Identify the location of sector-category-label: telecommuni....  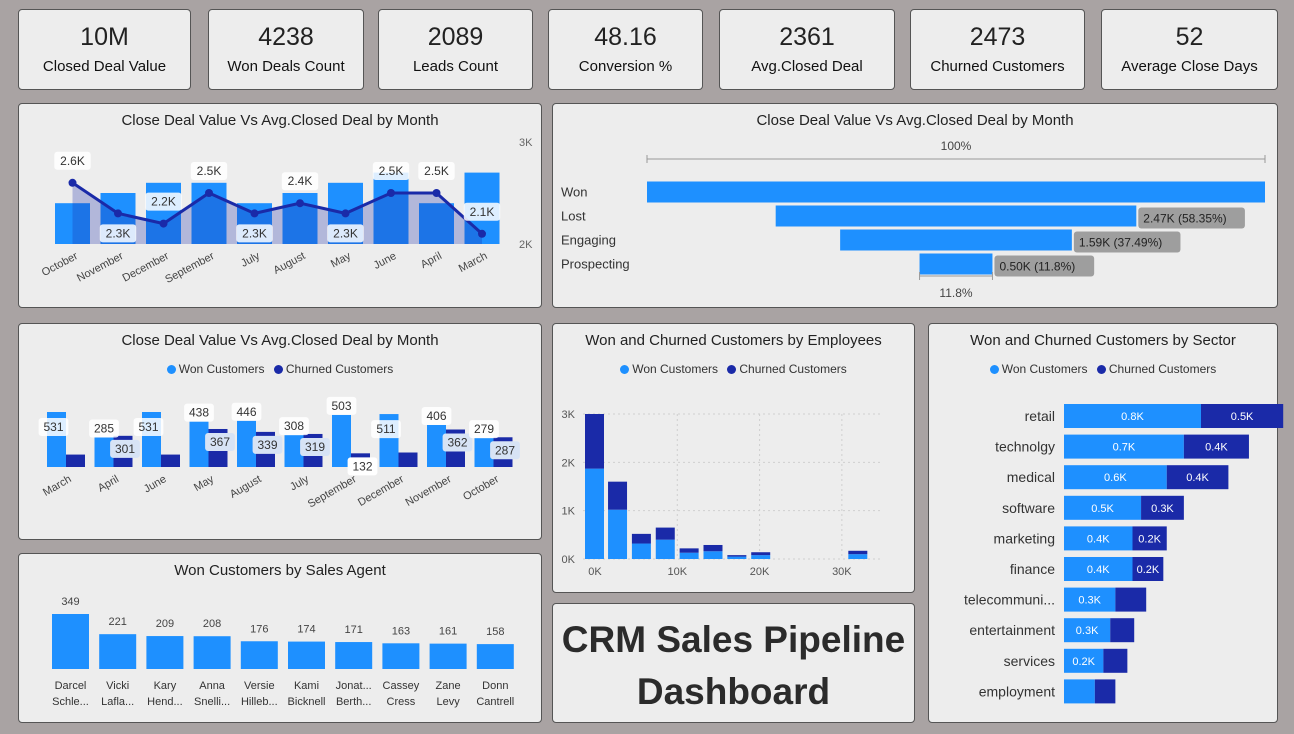
(1009, 600).